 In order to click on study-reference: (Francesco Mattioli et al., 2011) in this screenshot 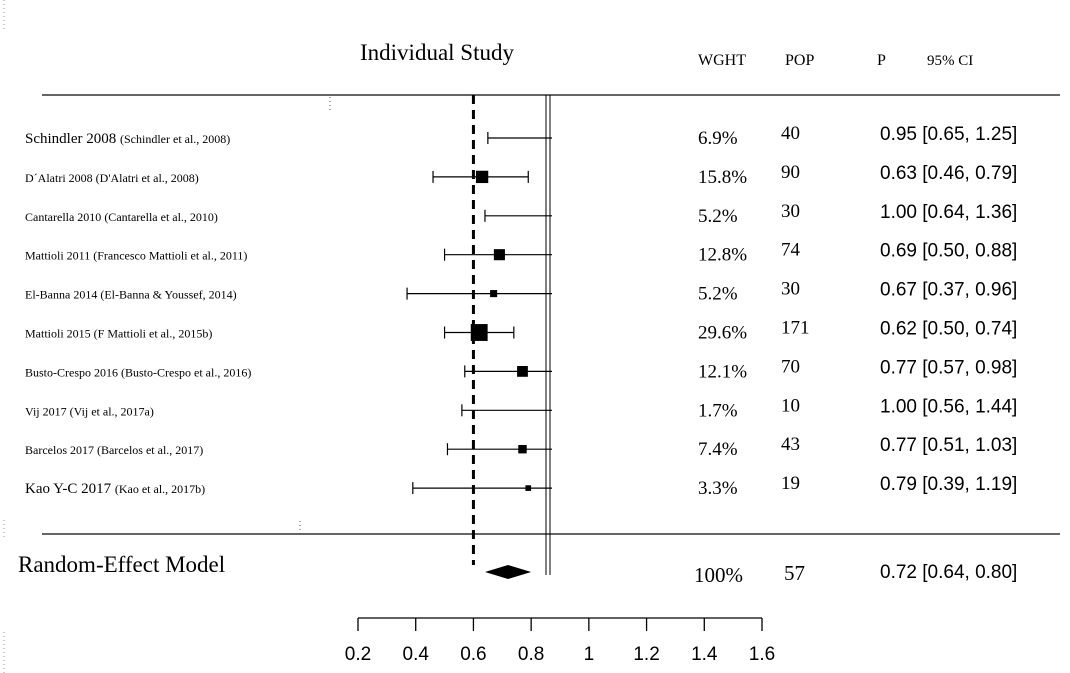, I will do `click(170, 256)`.